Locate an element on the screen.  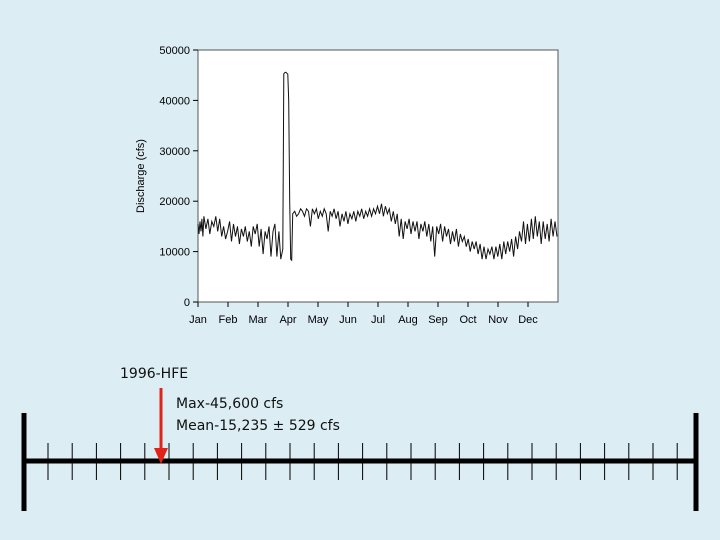
y-tick-label: 40000 is located at coordinates (174, 101).